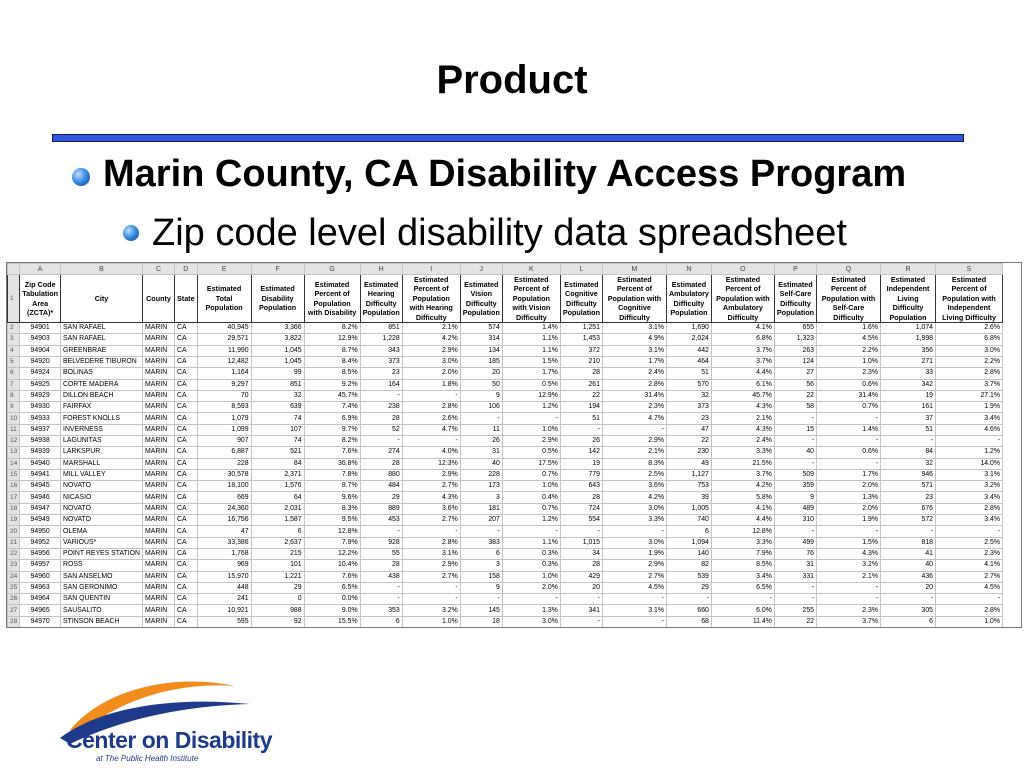 The image size is (1024, 768). I want to click on row-number: 14, so click(14, 463).